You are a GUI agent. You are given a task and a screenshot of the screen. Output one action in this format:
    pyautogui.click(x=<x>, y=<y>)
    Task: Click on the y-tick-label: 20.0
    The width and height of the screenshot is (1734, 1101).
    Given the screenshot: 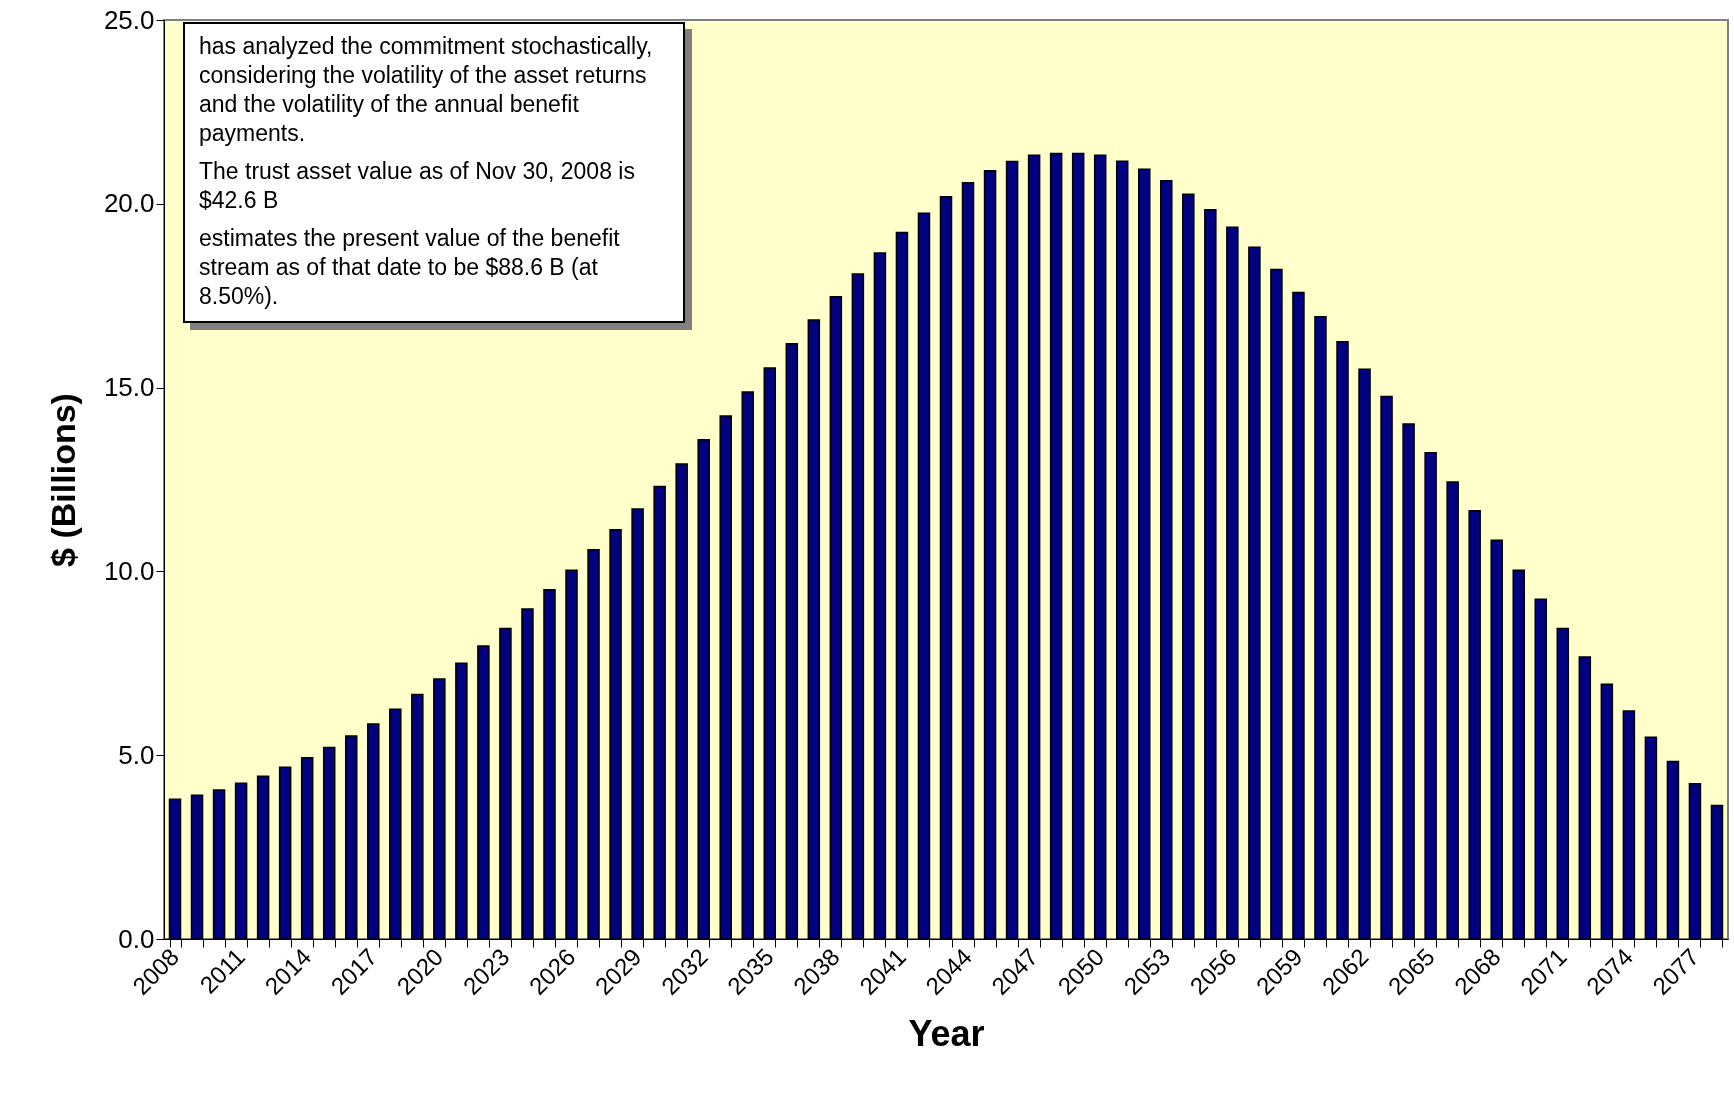 What is the action you would take?
    pyautogui.click(x=129, y=203)
    